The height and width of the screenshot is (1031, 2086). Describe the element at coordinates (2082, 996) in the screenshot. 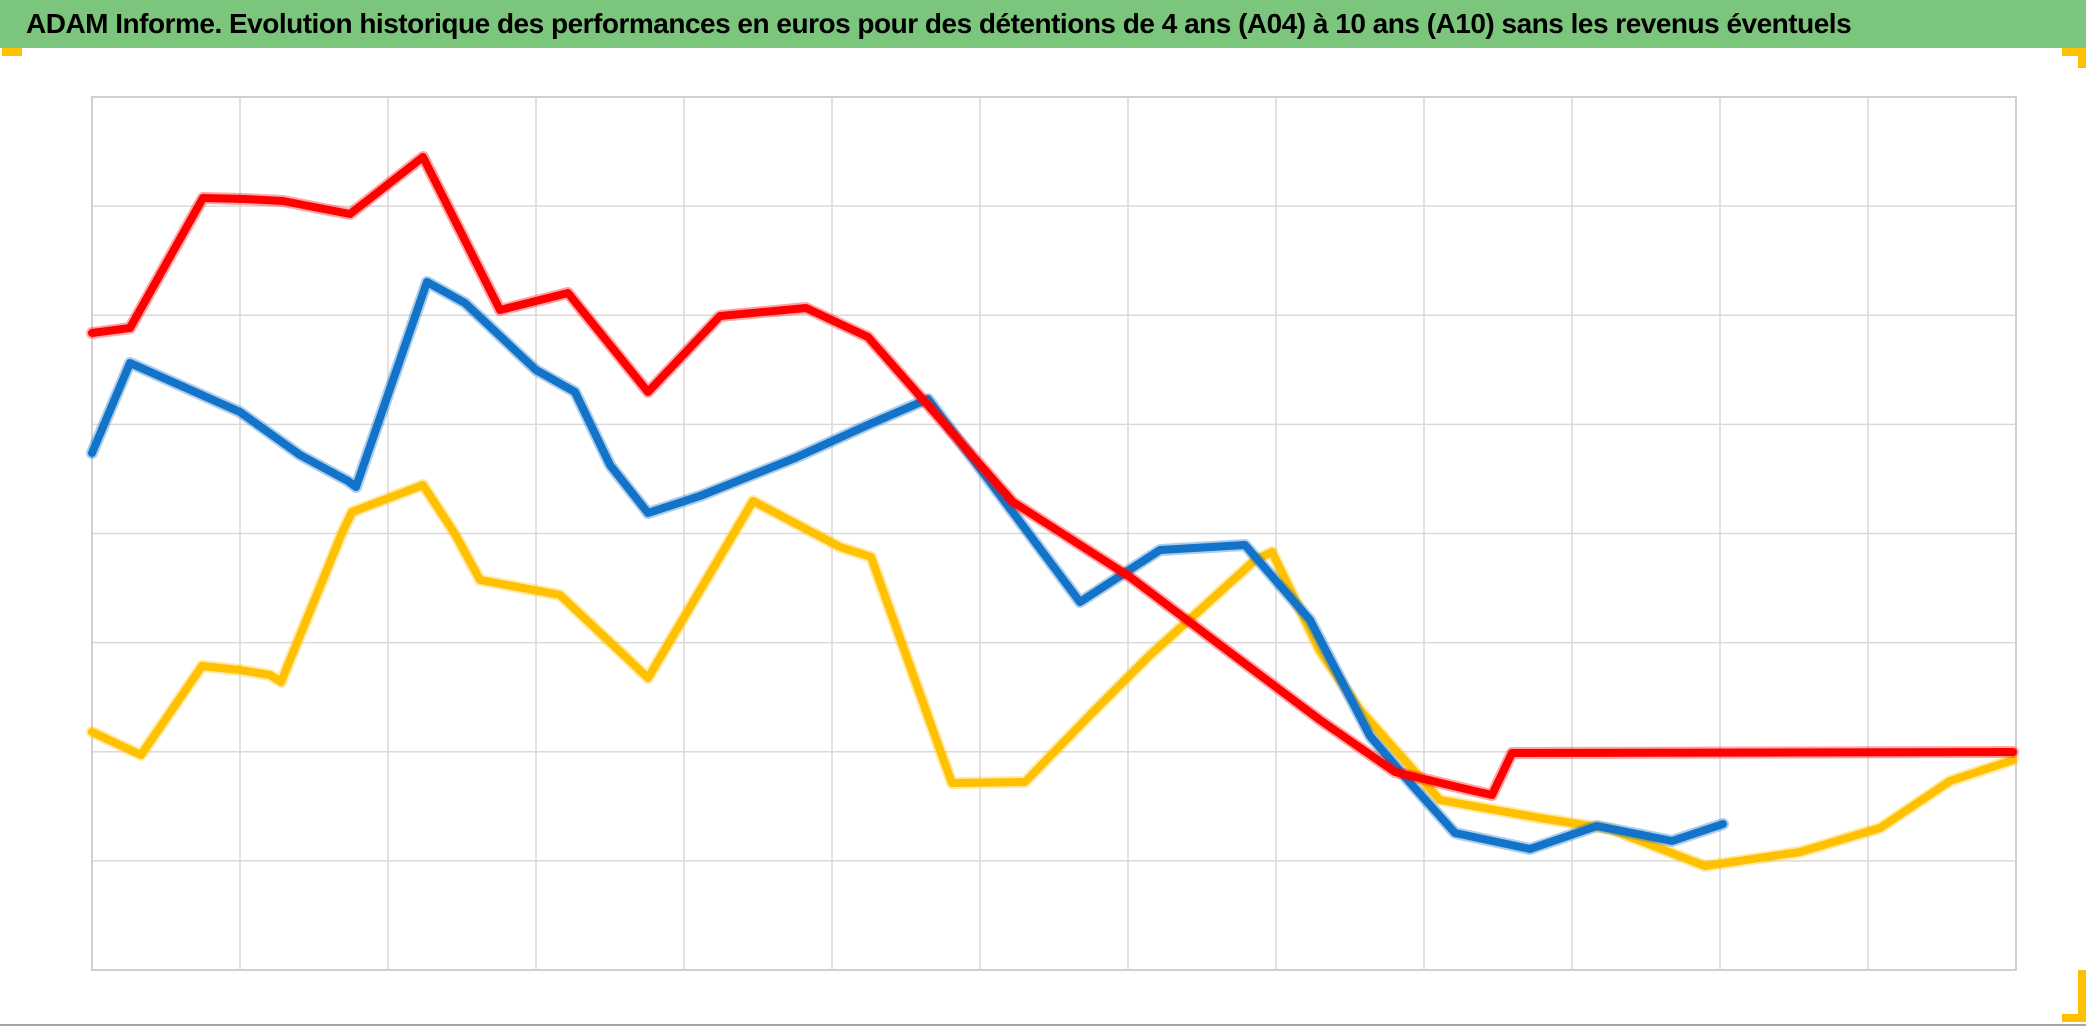

I see `selection-corner-bottom-right-vertical` at that location.